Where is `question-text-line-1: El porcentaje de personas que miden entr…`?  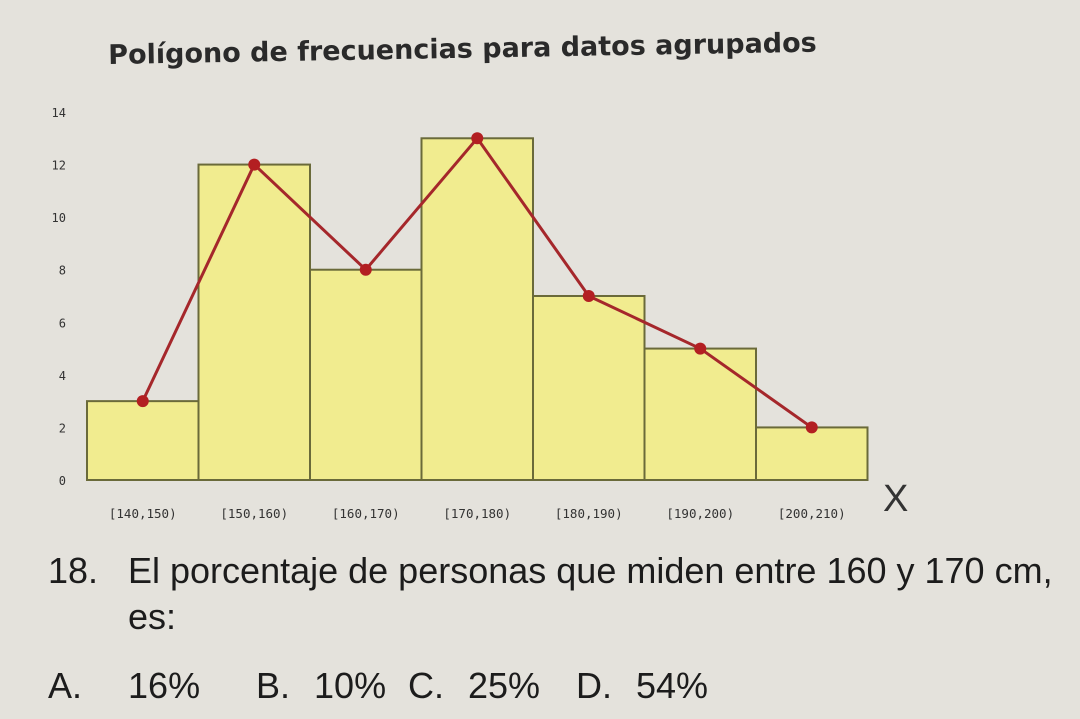 question-text-line-1: El porcentaje de personas que miden entr… is located at coordinates (590, 570).